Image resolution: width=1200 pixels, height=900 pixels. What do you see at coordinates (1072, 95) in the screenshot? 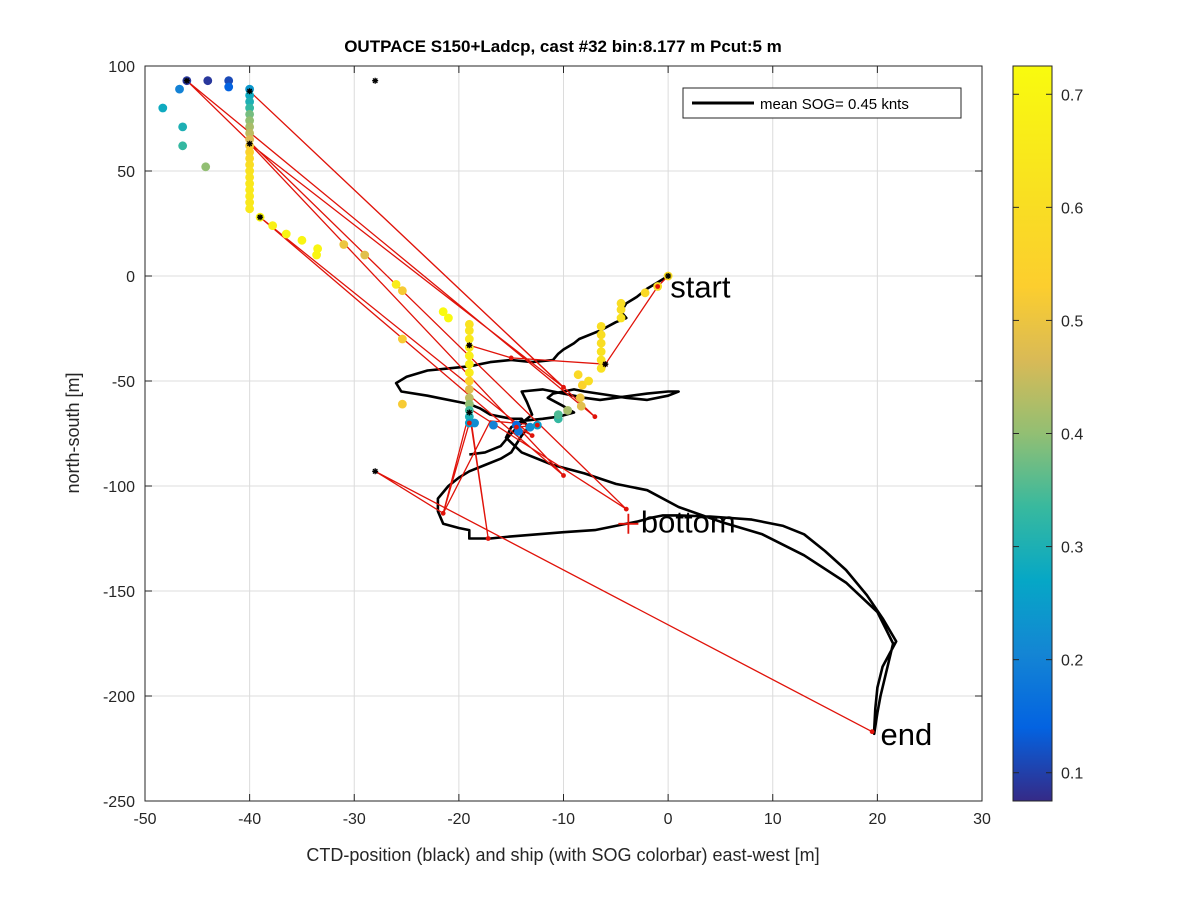
I see `colorbar-tick-label: 0.7` at bounding box center [1072, 95].